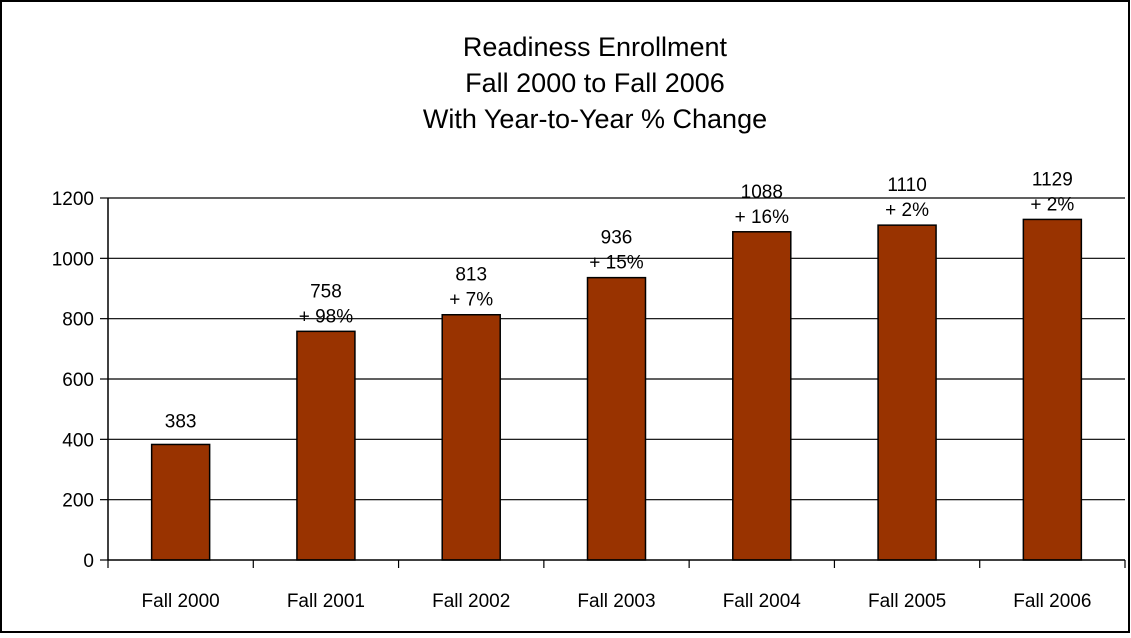  I want to click on value-label: 936, so click(617, 238).